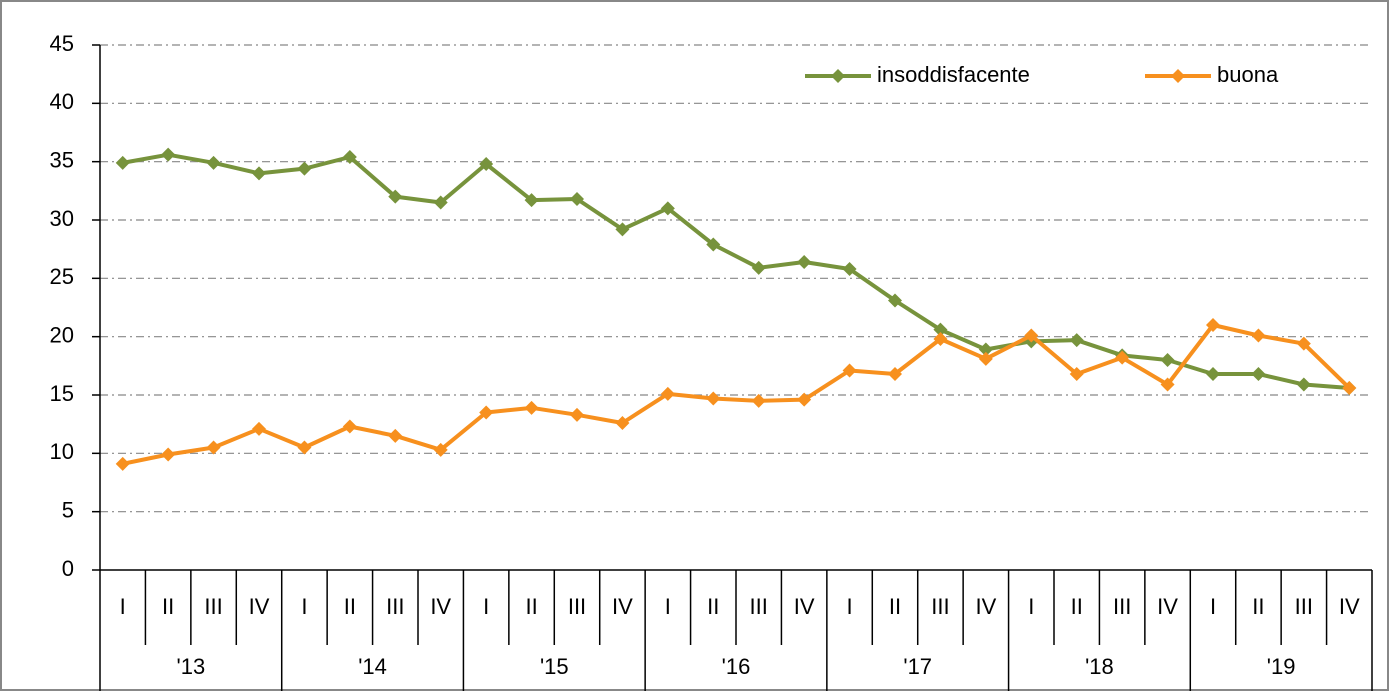 This screenshot has width=1389, height=691. Describe the element at coordinates (68, 509) in the screenshot. I see `y-tick-label: 5` at that location.